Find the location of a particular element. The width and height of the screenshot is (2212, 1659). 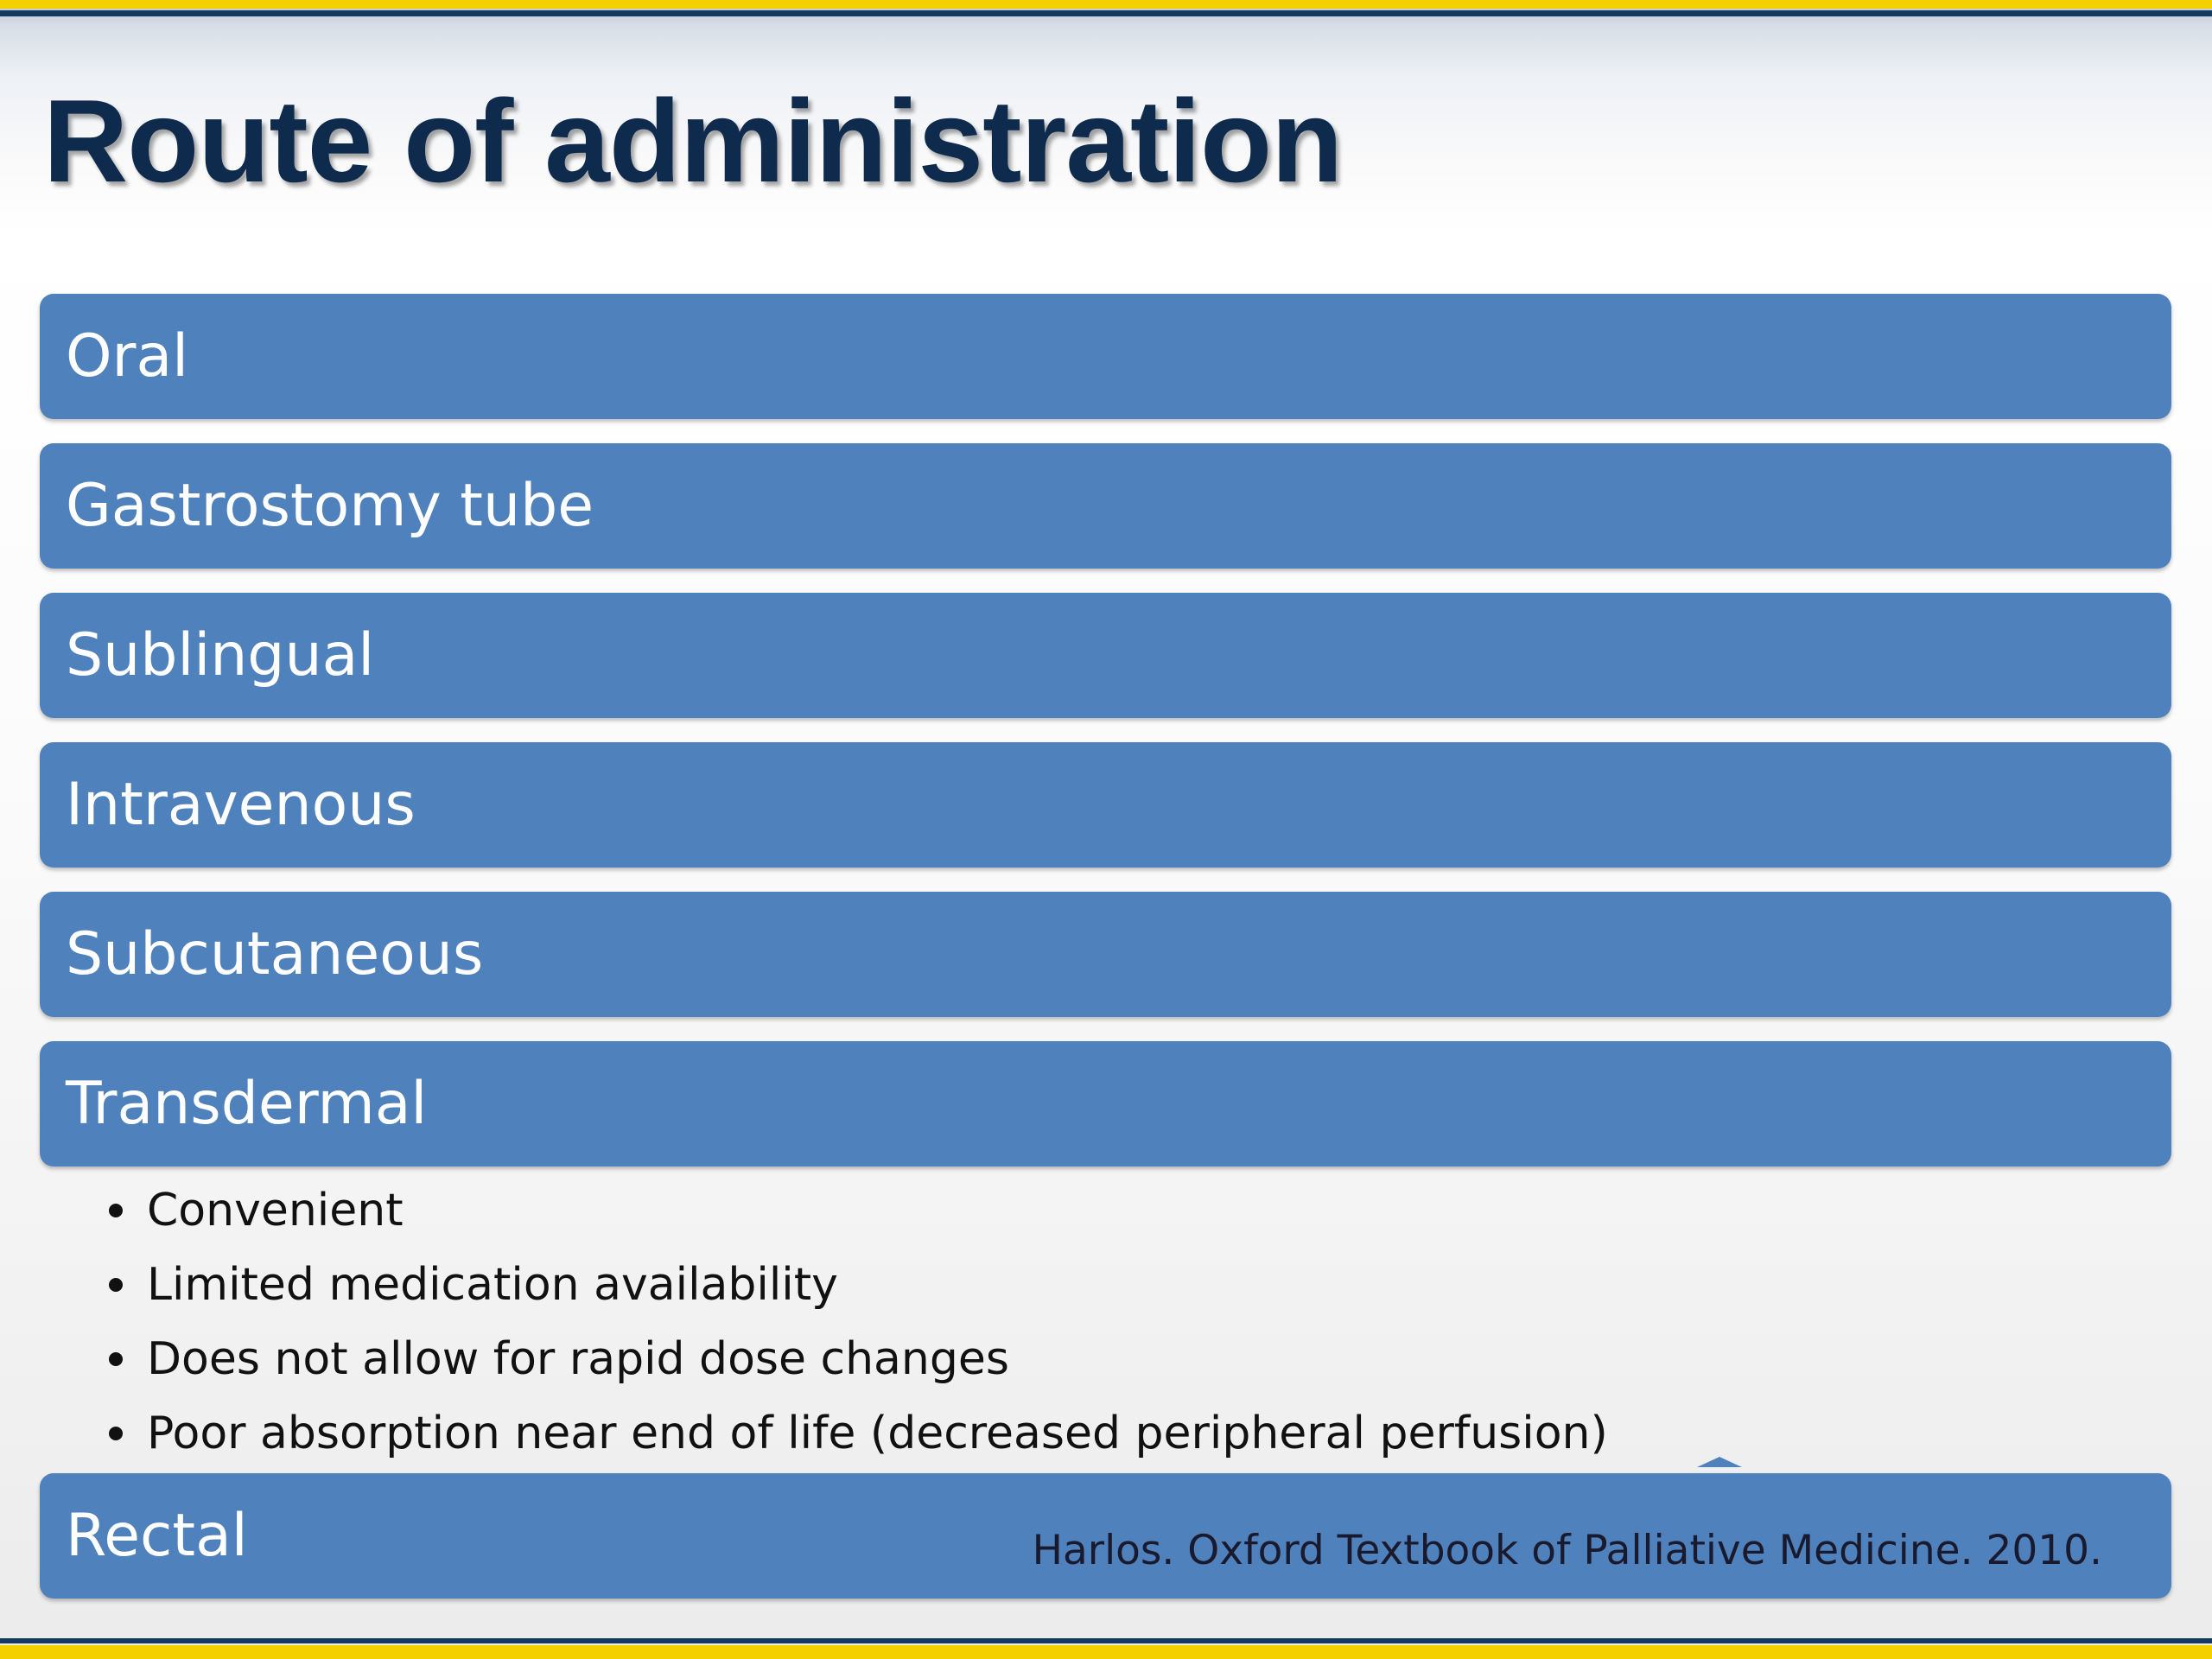

route-label: Sublingual is located at coordinates (220, 655).